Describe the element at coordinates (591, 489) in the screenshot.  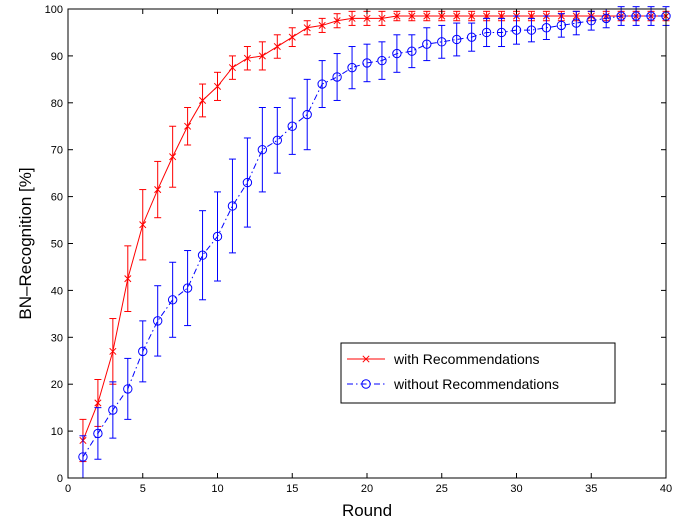
I see `x-tick-label: 35` at that location.